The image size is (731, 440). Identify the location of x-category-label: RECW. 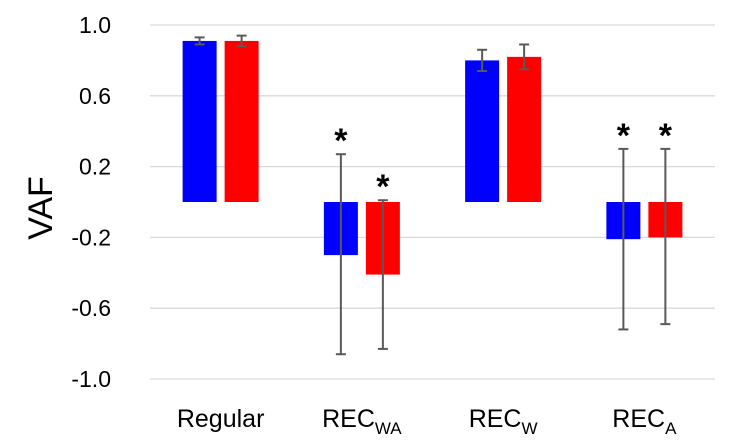
(503, 421).